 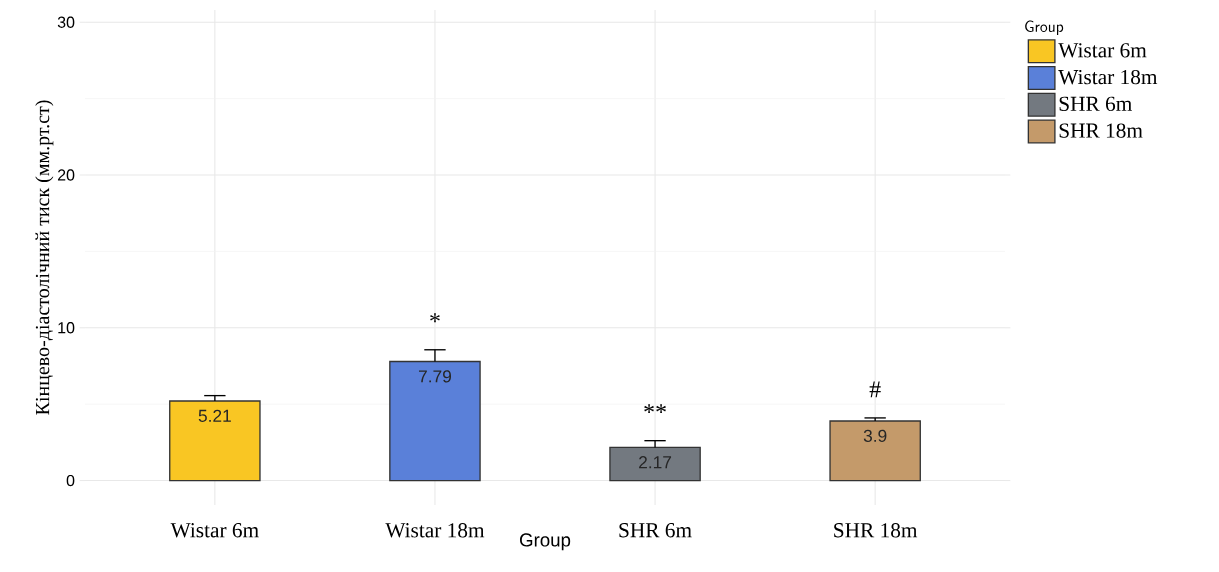 What do you see at coordinates (655, 409) in the screenshot?
I see `annotation: **` at bounding box center [655, 409].